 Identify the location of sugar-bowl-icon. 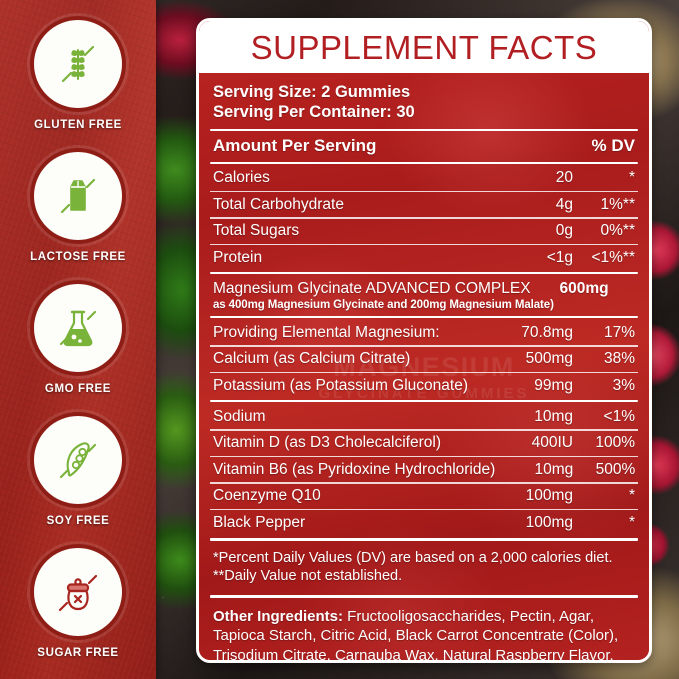
(78, 593).